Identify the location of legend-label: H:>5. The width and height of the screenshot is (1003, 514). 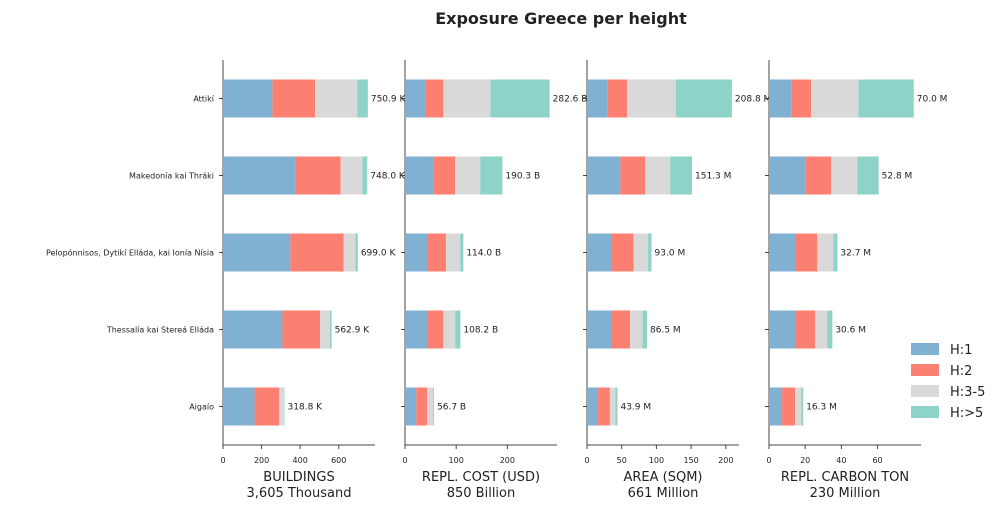
(966, 413).